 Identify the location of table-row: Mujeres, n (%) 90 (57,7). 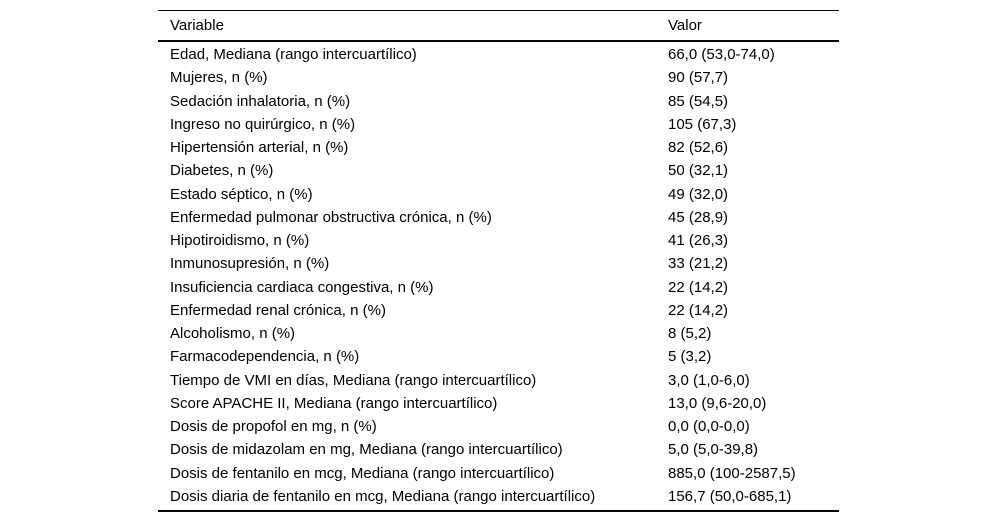
(498, 77).